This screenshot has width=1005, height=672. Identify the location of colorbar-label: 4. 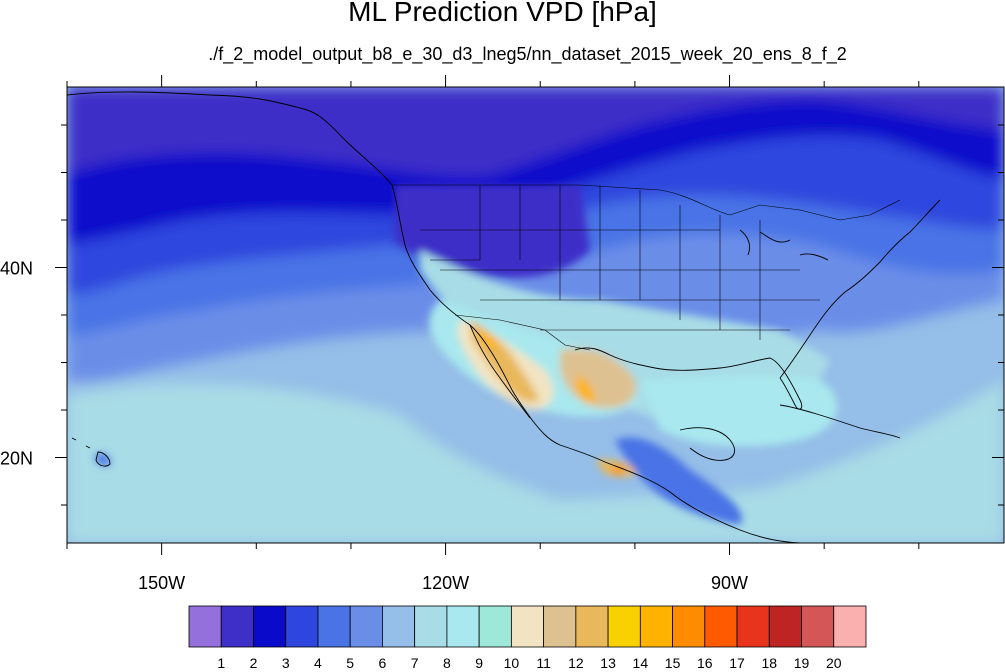
(318, 663).